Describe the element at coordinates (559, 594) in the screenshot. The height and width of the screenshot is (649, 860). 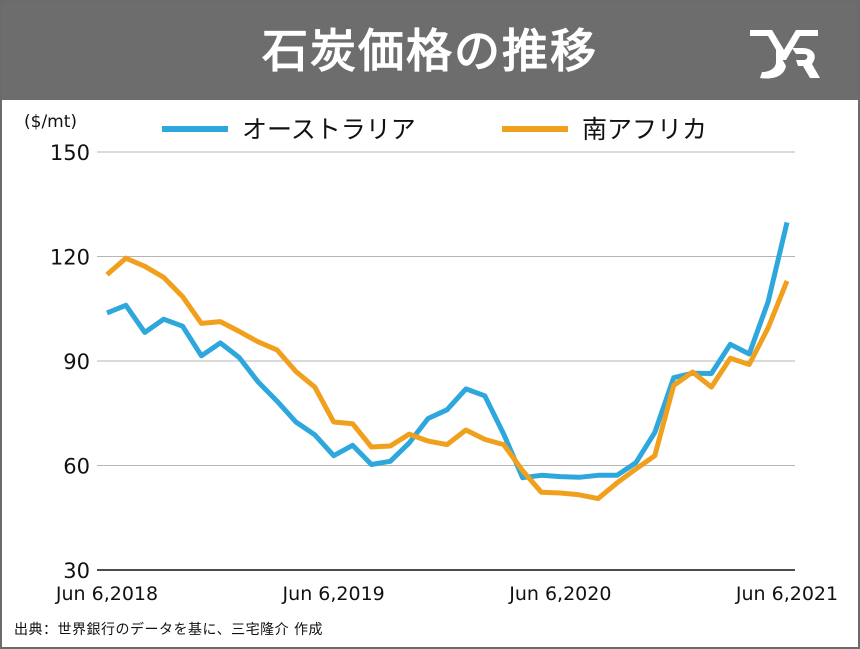
I see `x-tick-label: Jun 6,2020` at that location.